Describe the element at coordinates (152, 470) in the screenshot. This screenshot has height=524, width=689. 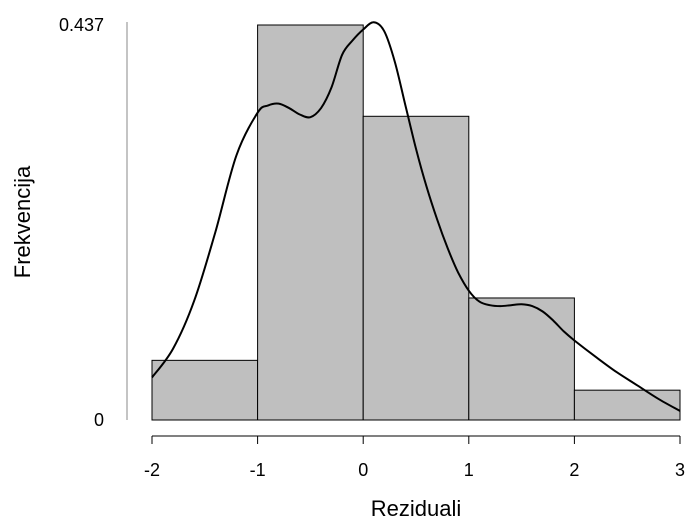
I see `x-tick-label-0: -2` at that location.